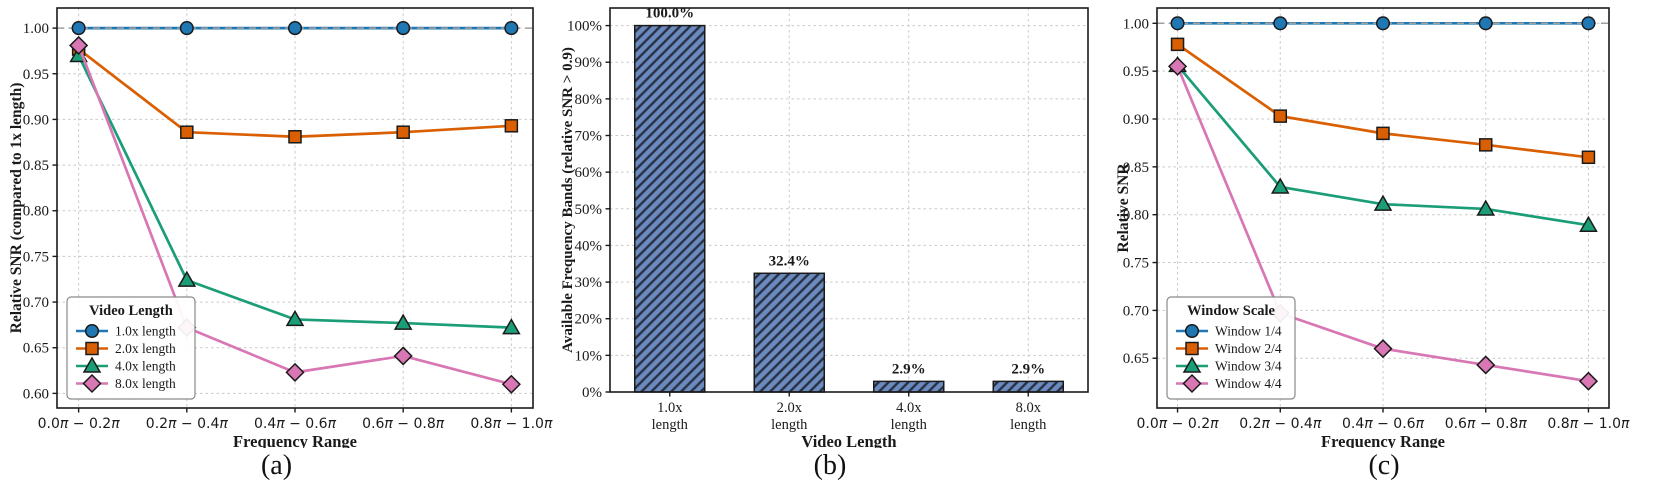  Describe the element at coordinates (669, 14) in the screenshot. I see `svg-text: 100.0%` at that location.